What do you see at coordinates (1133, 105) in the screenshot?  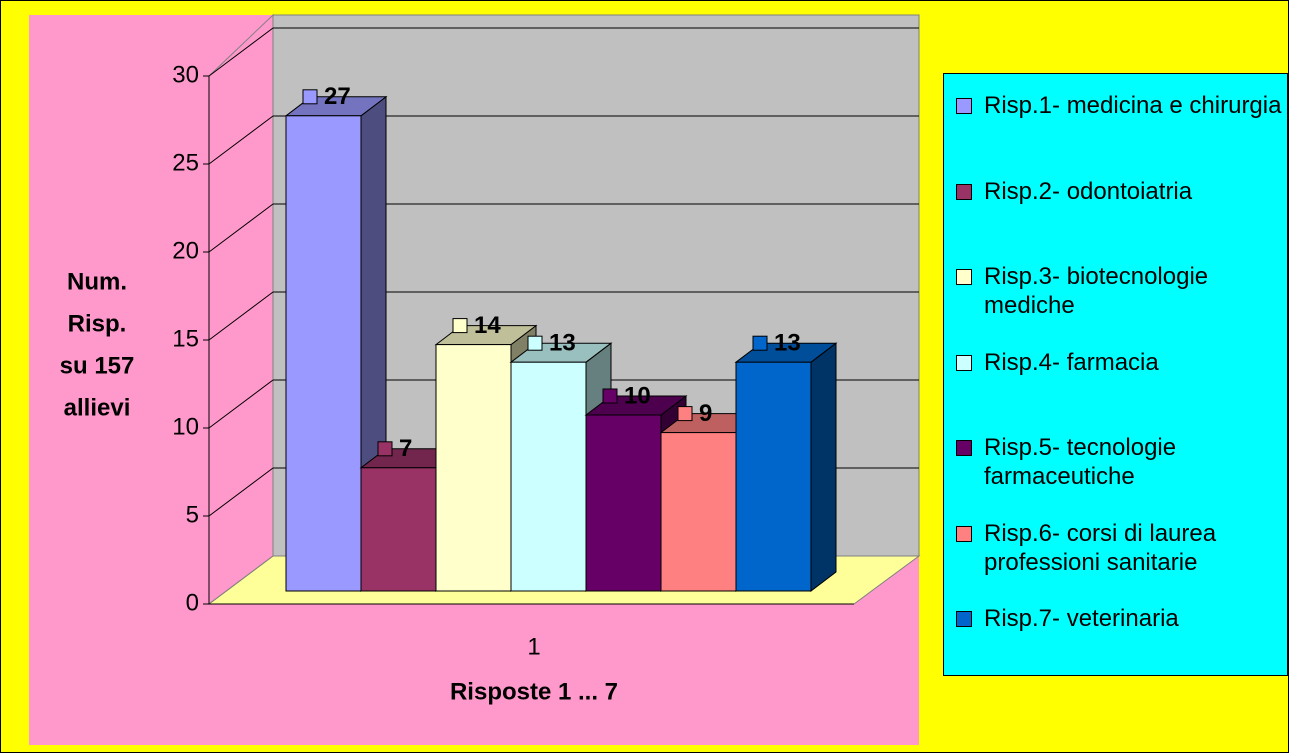 I see `legend-label: Risp.1- medicina e chirurgia` at bounding box center [1133, 105].